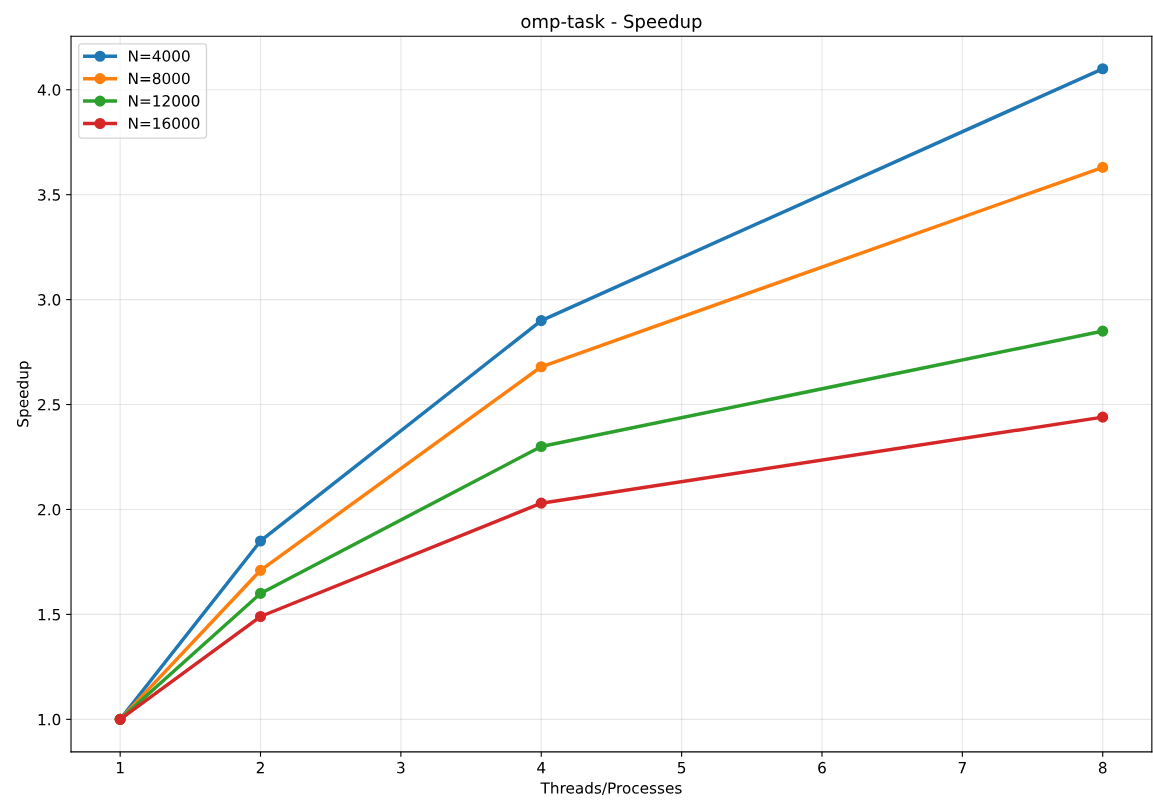  I want to click on x-tick-label: 2, so click(260, 767).